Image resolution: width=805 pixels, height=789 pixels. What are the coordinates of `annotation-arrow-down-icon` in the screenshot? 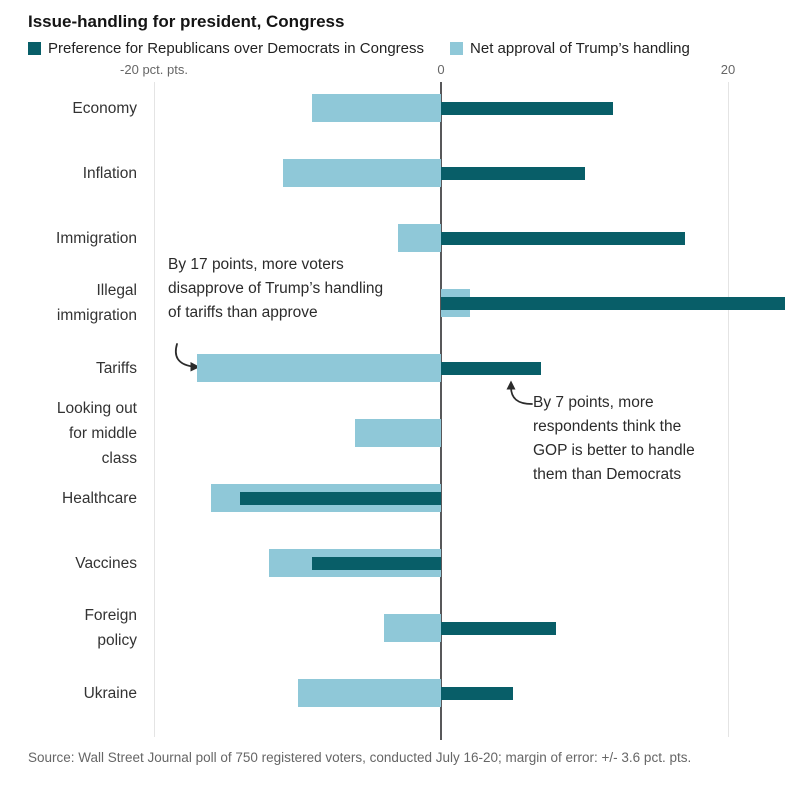 It's located at (187, 357).